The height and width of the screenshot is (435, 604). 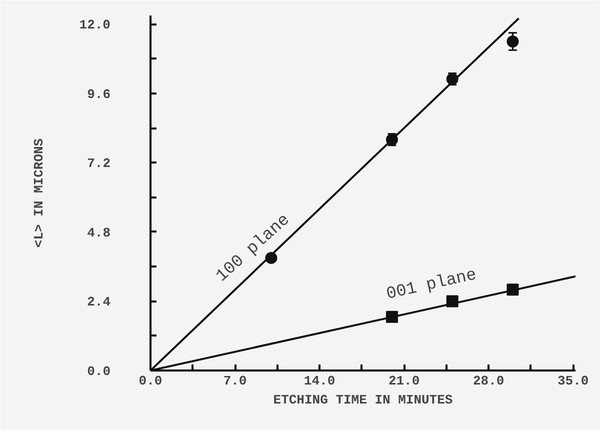 What do you see at coordinates (320, 381) in the screenshot?
I see `x-tick-label: 14.0` at bounding box center [320, 381].